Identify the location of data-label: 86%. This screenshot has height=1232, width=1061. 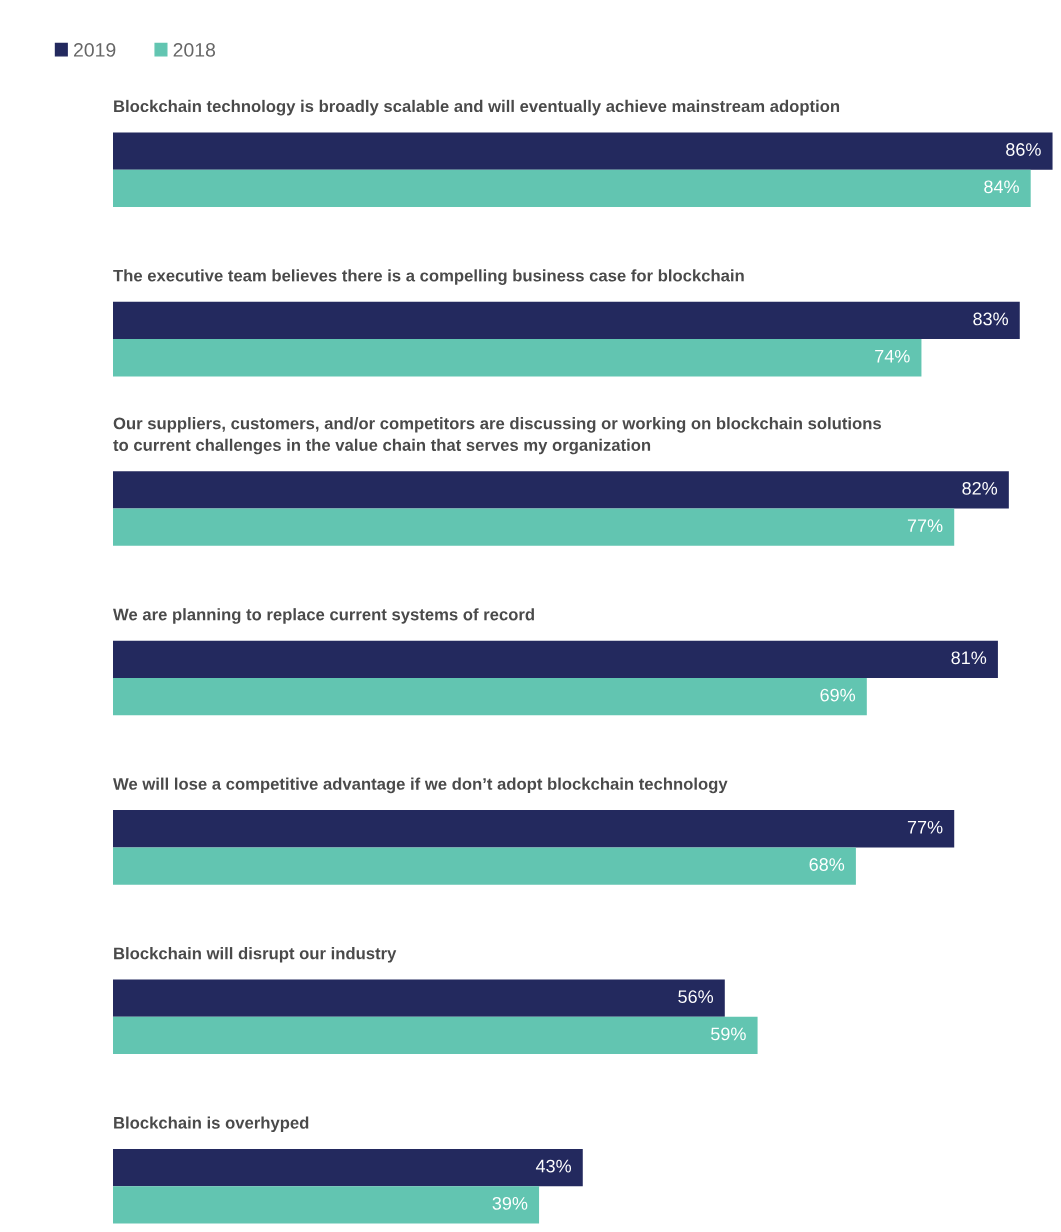
(1023, 149).